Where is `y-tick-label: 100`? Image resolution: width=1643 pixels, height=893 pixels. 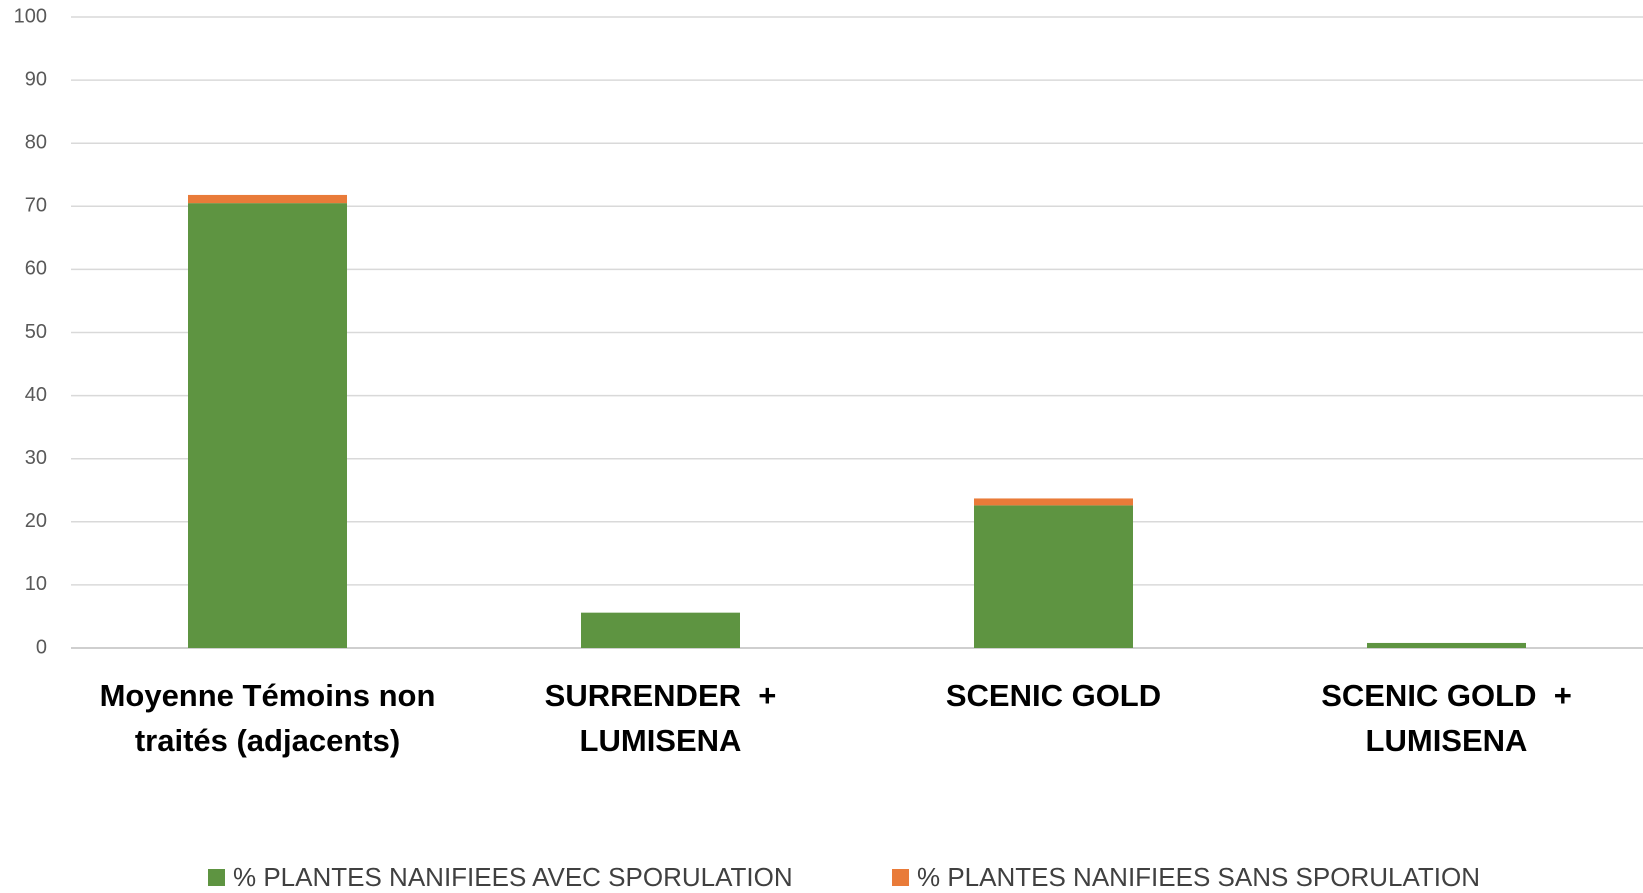 y-tick-label: 100 is located at coordinates (30, 16).